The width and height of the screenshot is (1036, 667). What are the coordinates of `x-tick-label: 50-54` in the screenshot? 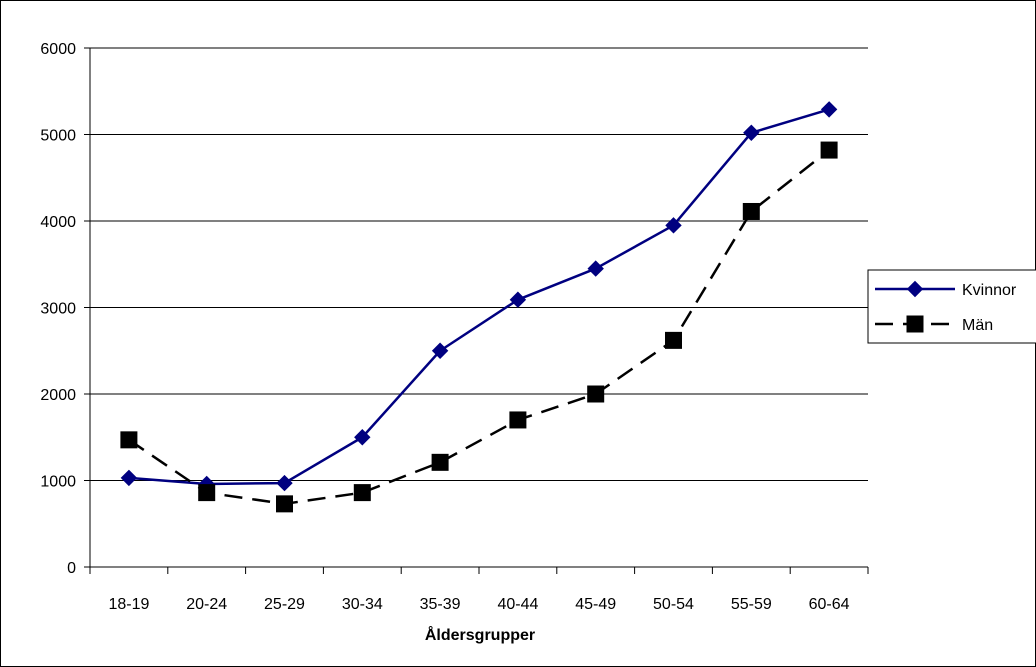 It's located at (673, 604).